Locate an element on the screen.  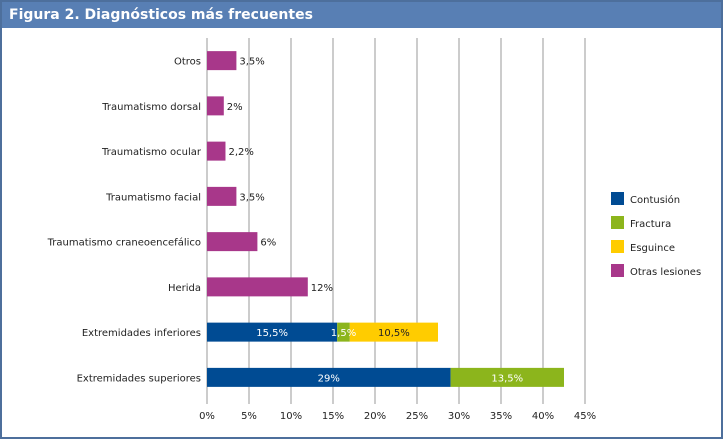
x-tick-label: 10% is located at coordinates (291, 416).